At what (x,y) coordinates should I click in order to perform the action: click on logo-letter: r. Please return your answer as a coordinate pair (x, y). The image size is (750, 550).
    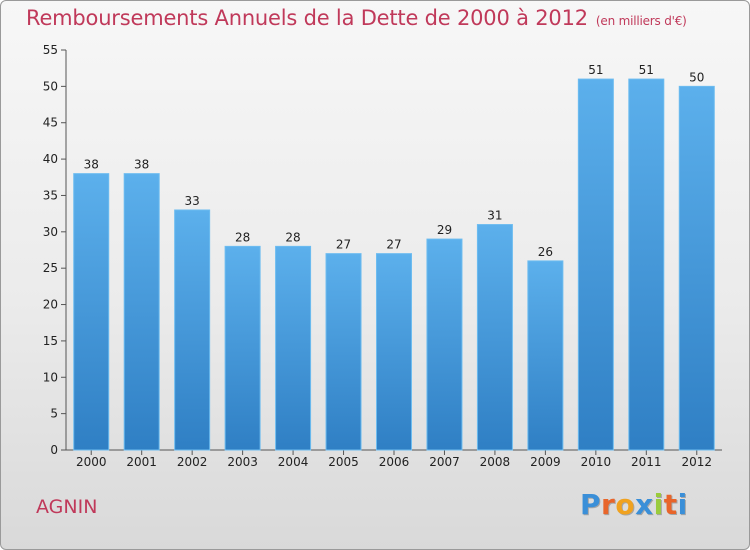
    Looking at the image, I should click on (608, 504).